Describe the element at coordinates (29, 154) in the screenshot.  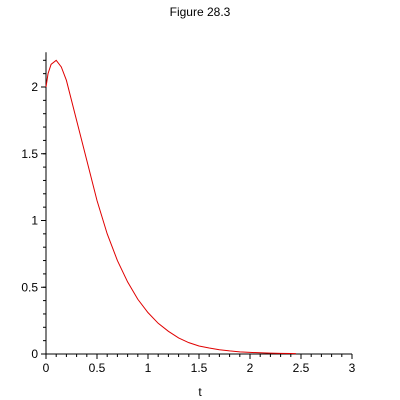
I see `y-tick-label: 1.5` at that location.